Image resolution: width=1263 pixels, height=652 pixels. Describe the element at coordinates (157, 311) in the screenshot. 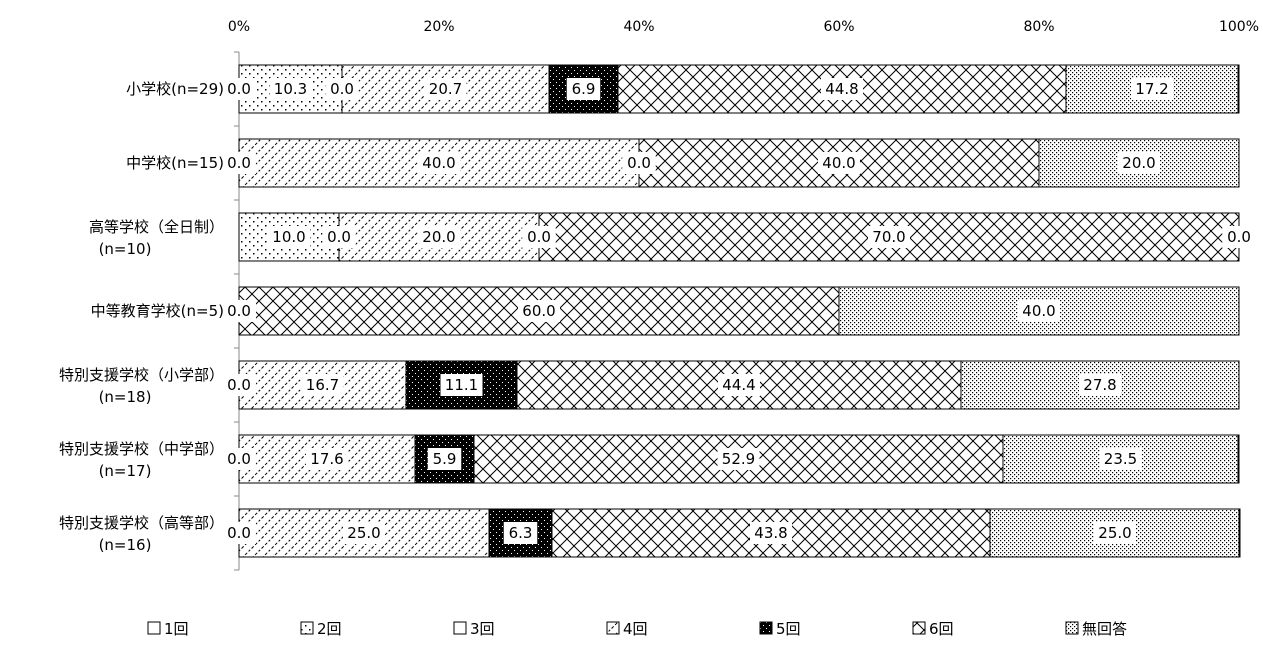

I see `category-label: 中等教育学校(n=5)` at that location.